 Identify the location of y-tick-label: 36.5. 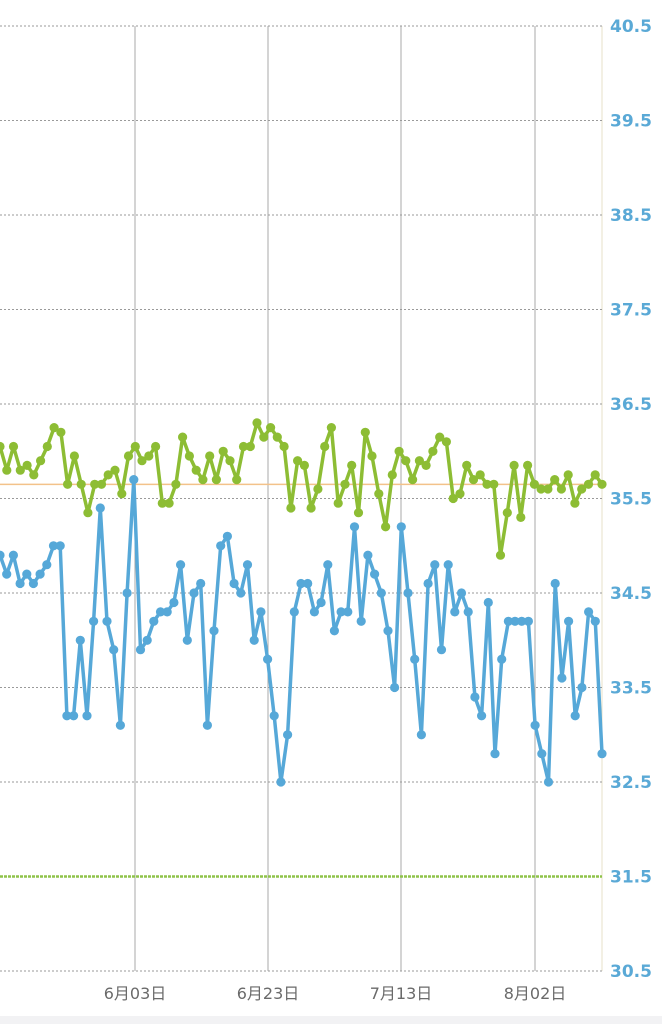
(631, 405).